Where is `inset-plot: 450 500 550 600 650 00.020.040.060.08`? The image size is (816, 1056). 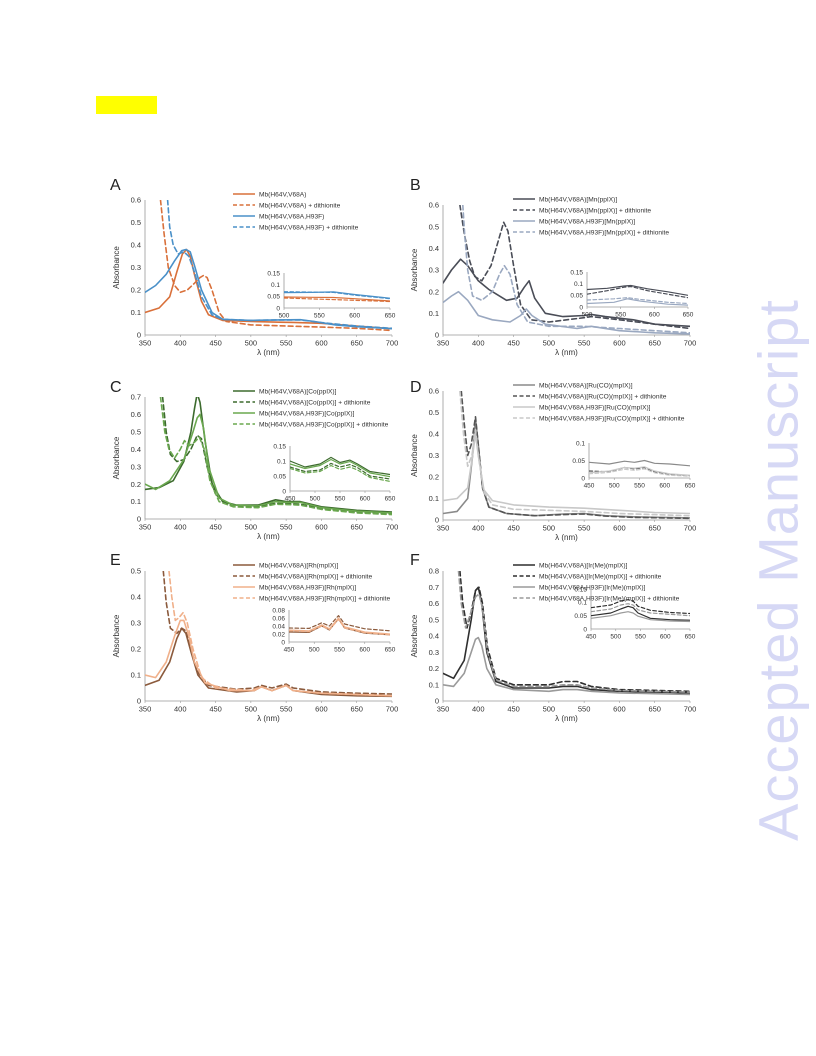
inset-plot: 450 500 550 600 650 00.020.040.060.08 is located at coordinates (333, 630).